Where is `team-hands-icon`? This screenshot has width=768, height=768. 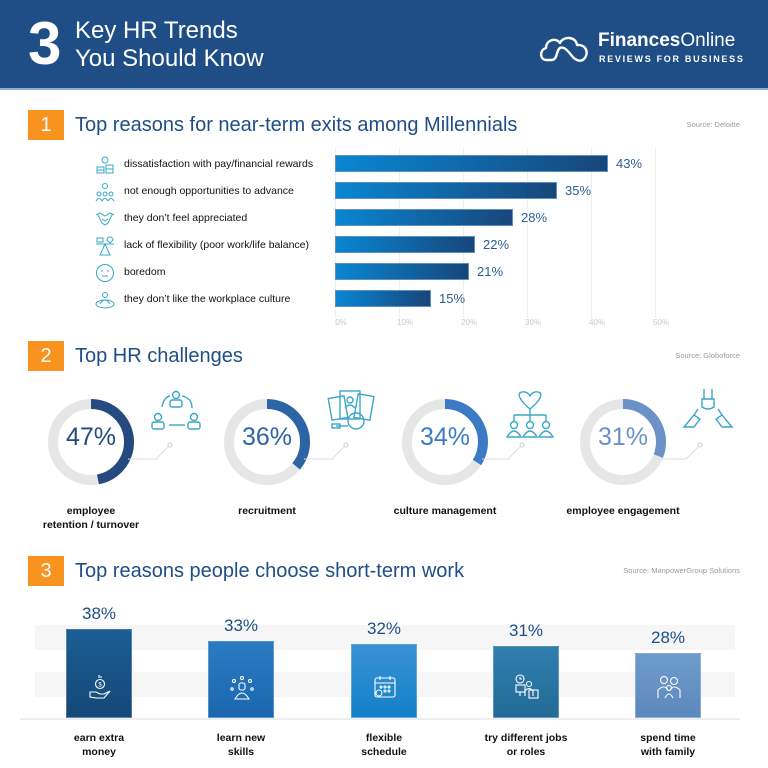 team-hands-icon is located at coordinates (708, 408).